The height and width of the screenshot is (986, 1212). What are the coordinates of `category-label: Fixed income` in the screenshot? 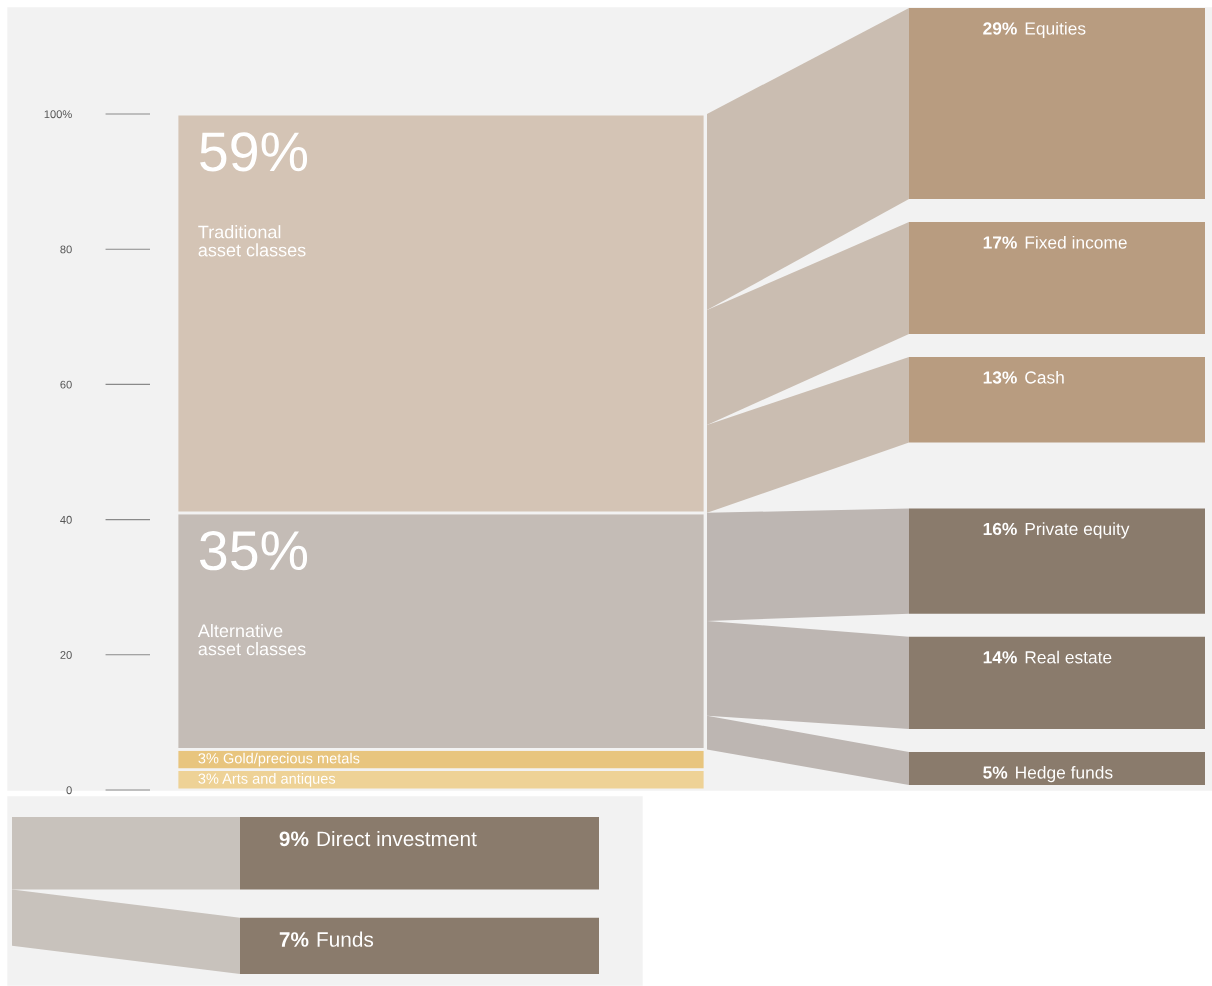 It's located at (1076, 242).